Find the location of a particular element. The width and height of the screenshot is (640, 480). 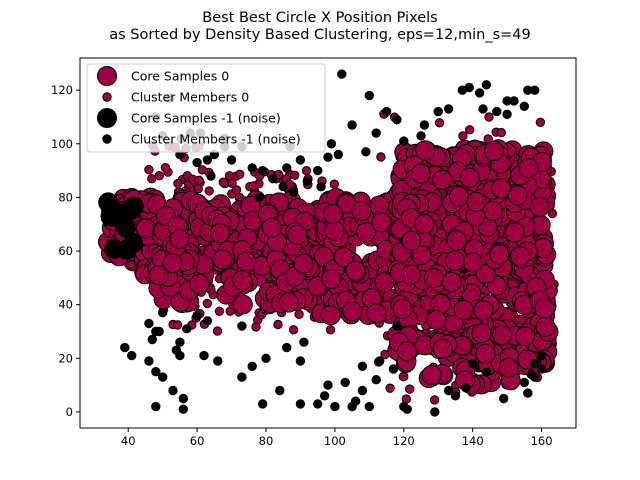

y-tick-label: 20 is located at coordinates (65, 358).